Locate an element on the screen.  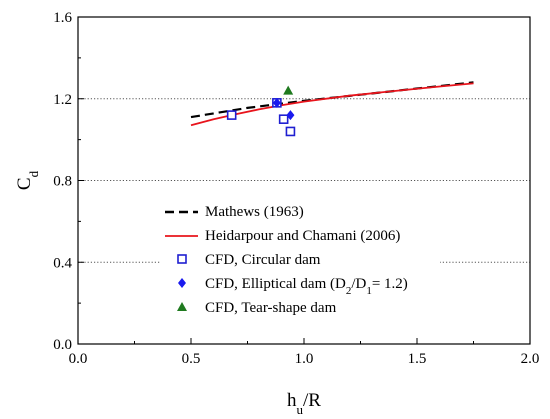
legend-entry-1: Heidarpour and Chamani (2006) is located at coordinates (282, 236).